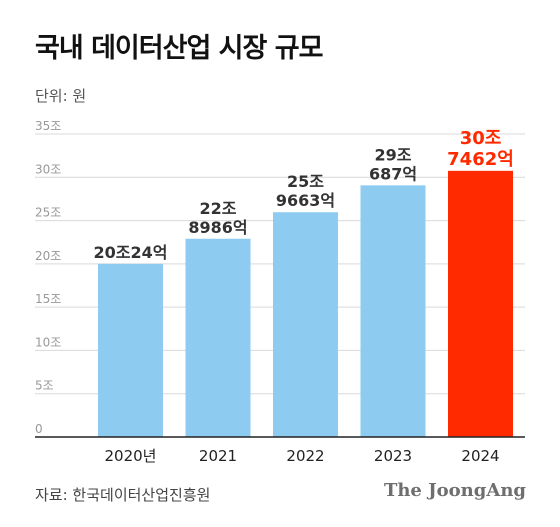  I want to click on y-tick-label: 30조, so click(48, 169).